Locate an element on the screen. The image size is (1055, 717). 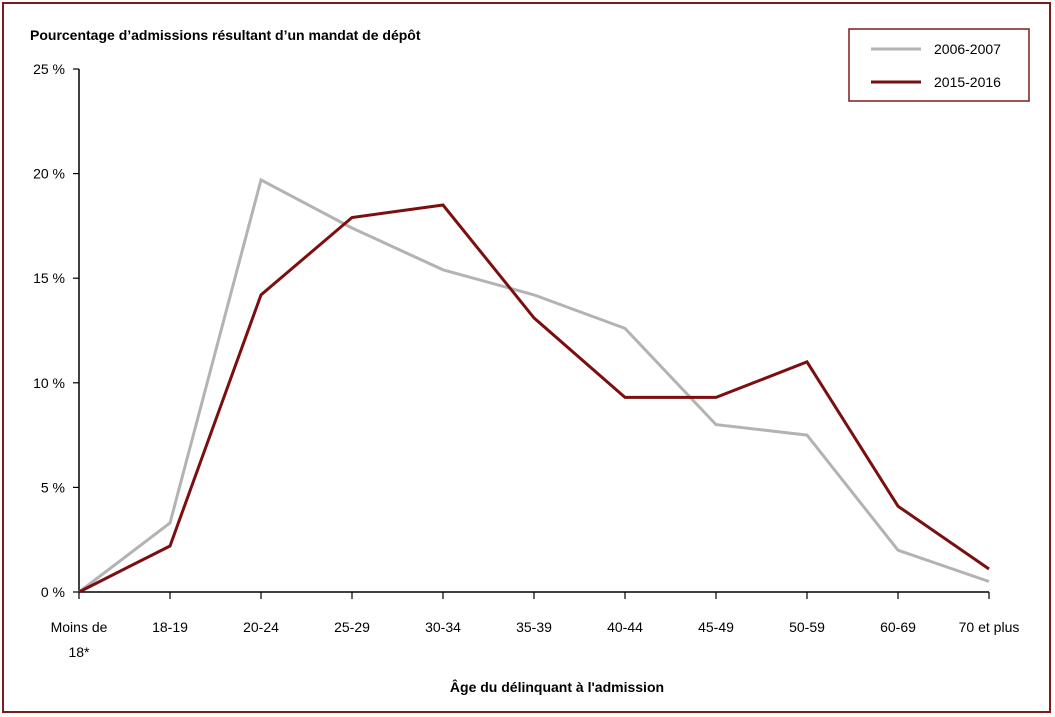
x-tick-label: 40-44 is located at coordinates (625, 627).